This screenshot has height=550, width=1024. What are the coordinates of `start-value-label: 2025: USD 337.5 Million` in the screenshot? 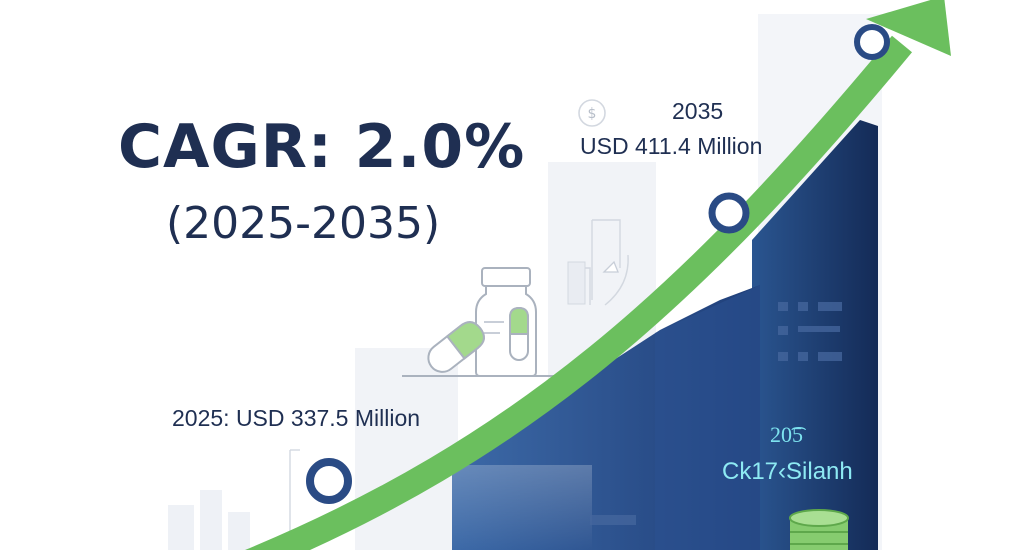 It's located at (296, 418).